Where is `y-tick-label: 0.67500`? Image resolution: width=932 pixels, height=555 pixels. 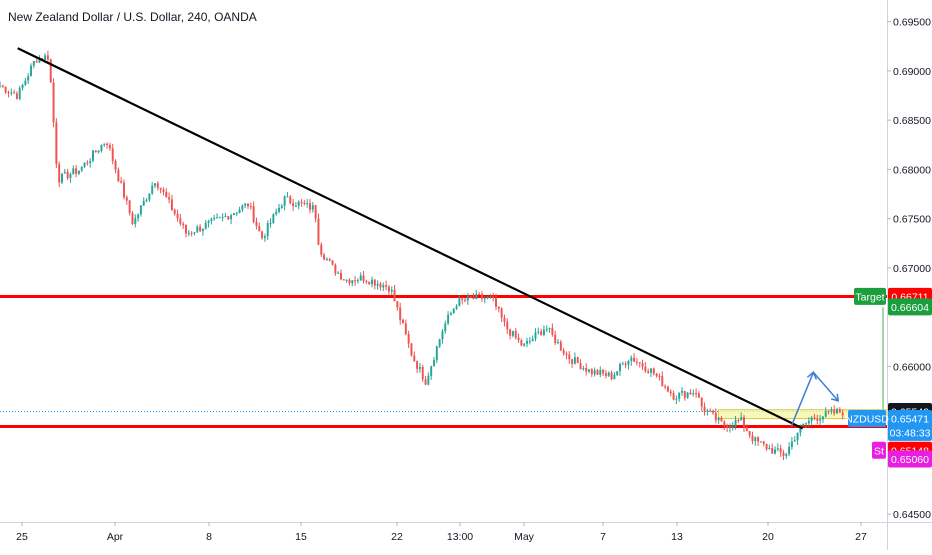
y-tick-label: 0.67500 is located at coordinates (912, 220).